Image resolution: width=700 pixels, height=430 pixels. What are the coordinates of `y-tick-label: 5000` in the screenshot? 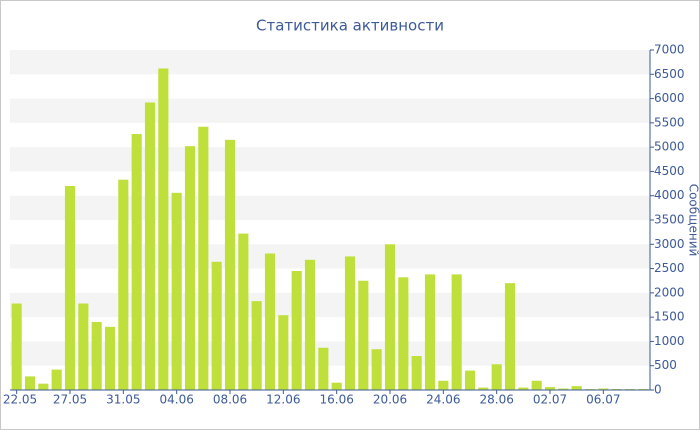 It's located at (669, 147).